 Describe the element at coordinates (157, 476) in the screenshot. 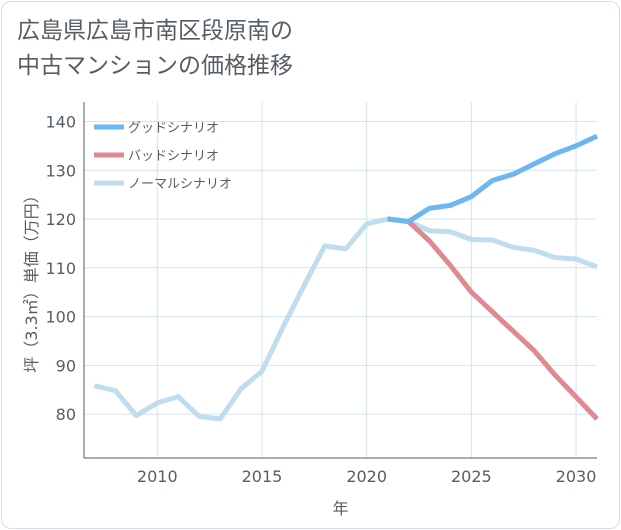

I see `x-tick-label: 2010` at that location.